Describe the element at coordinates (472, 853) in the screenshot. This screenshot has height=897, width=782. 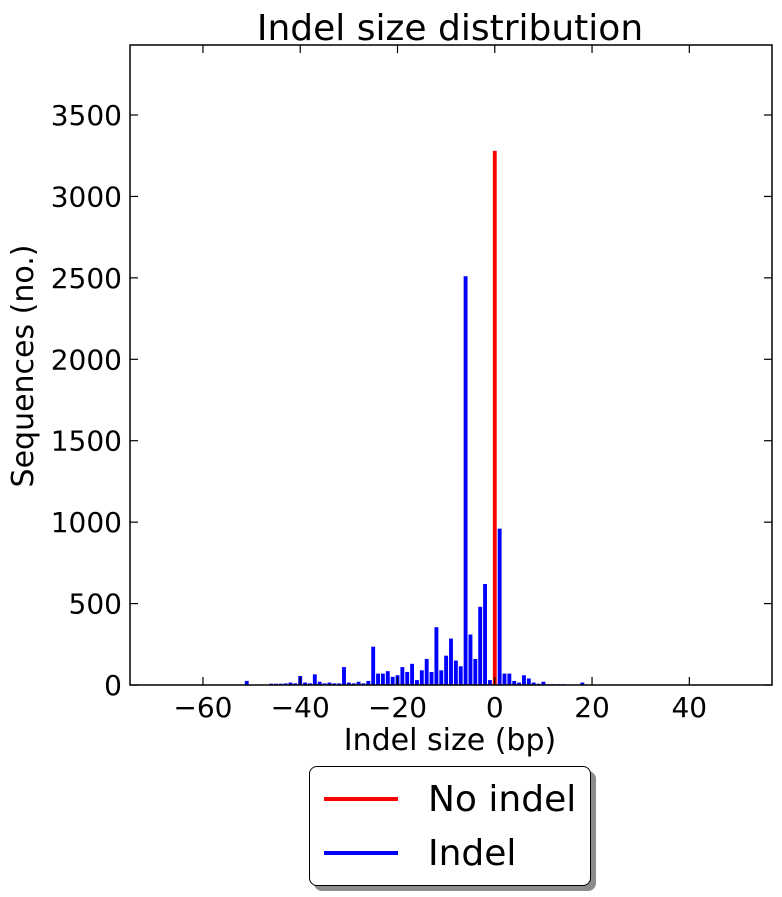
I see `legend-label-indel: Indel` at that location.